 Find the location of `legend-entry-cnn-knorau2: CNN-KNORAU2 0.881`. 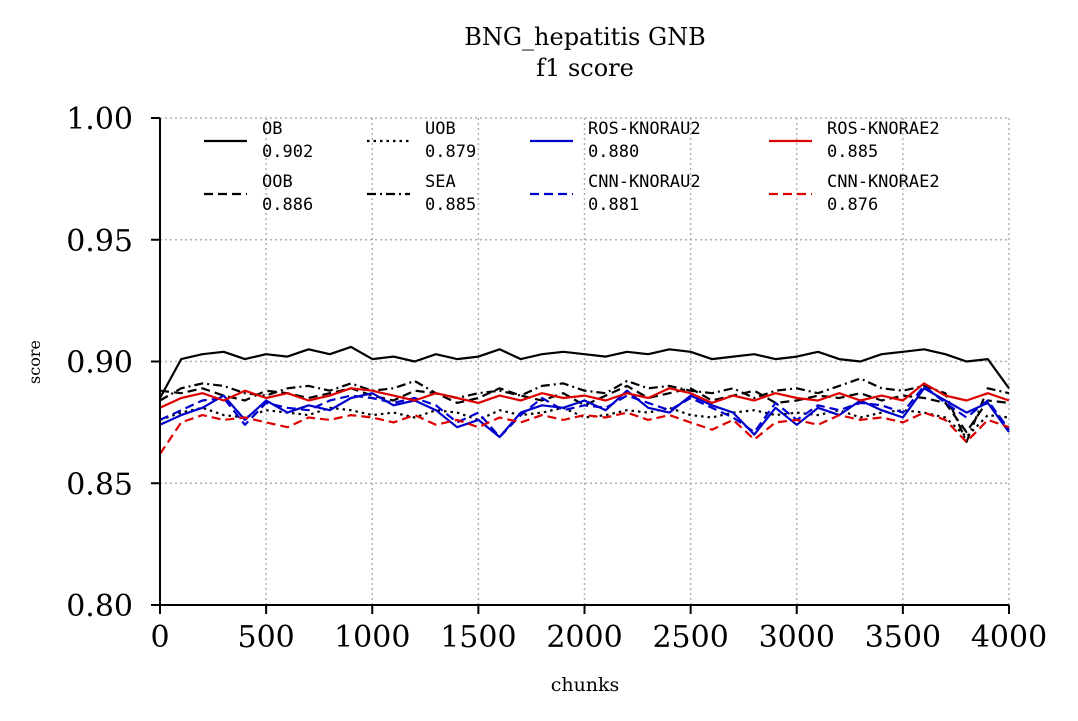

legend-entry-cnn-knorau2: CNN-KNORAU2 0.881 is located at coordinates (615, 193).